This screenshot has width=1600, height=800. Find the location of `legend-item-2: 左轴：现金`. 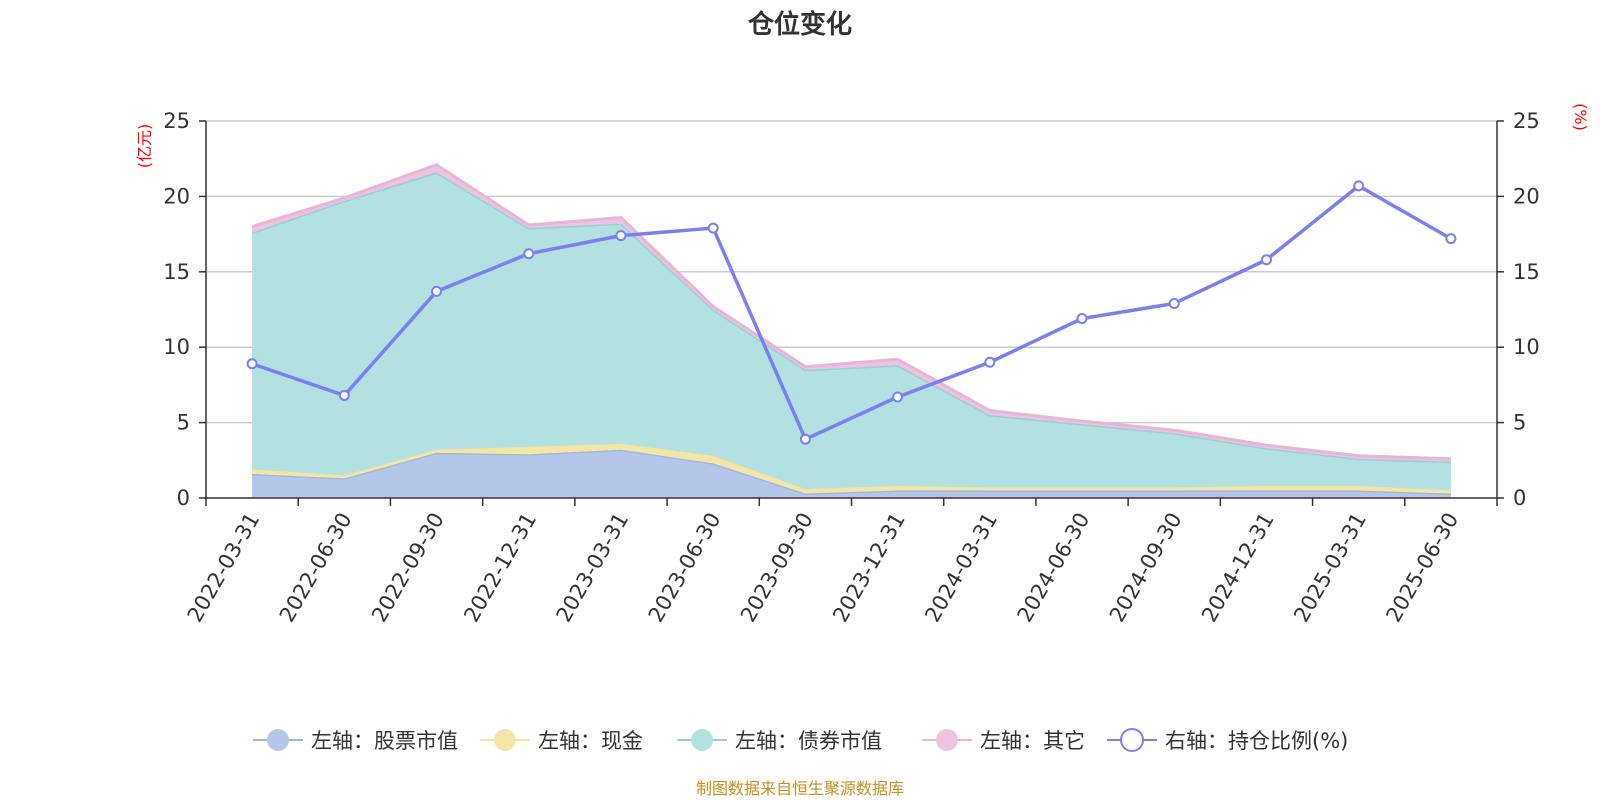

legend-item-2: 左轴：现金 is located at coordinates (561, 741).